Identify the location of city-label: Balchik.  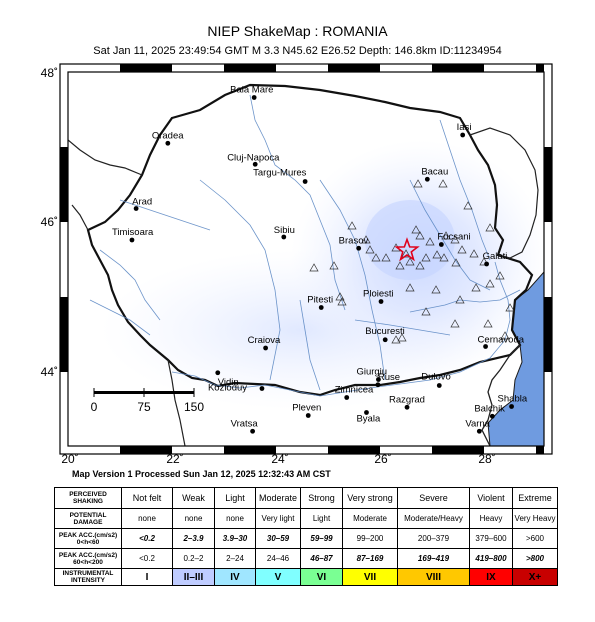
(489, 408).